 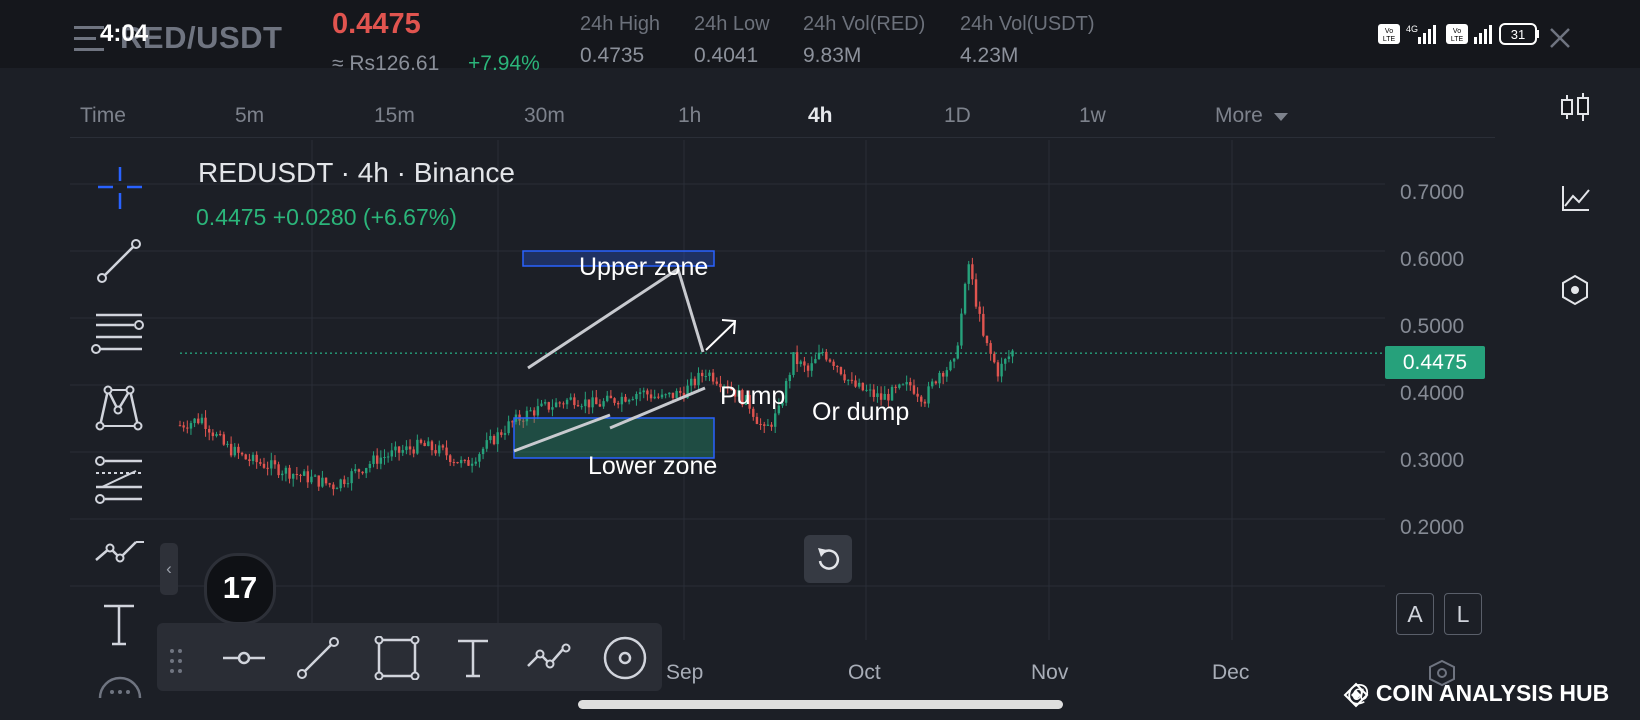 What do you see at coordinates (1463, 614) in the screenshot?
I see `log-scale-button: L` at bounding box center [1463, 614].